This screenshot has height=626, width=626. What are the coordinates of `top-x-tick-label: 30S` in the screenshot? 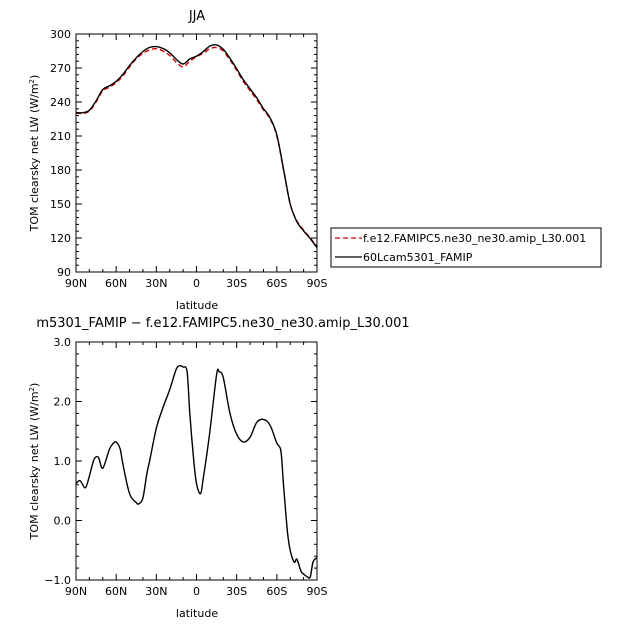 It's located at (236, 283).